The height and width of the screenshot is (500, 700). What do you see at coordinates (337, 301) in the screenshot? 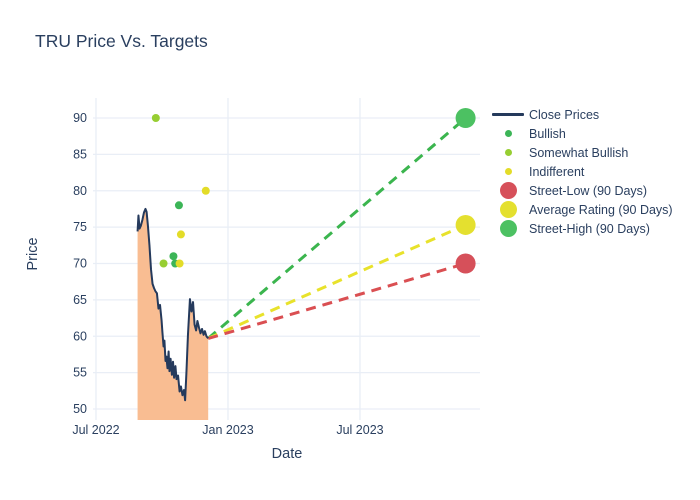
I see `projection-street-low` at bounding box center [337, 301].